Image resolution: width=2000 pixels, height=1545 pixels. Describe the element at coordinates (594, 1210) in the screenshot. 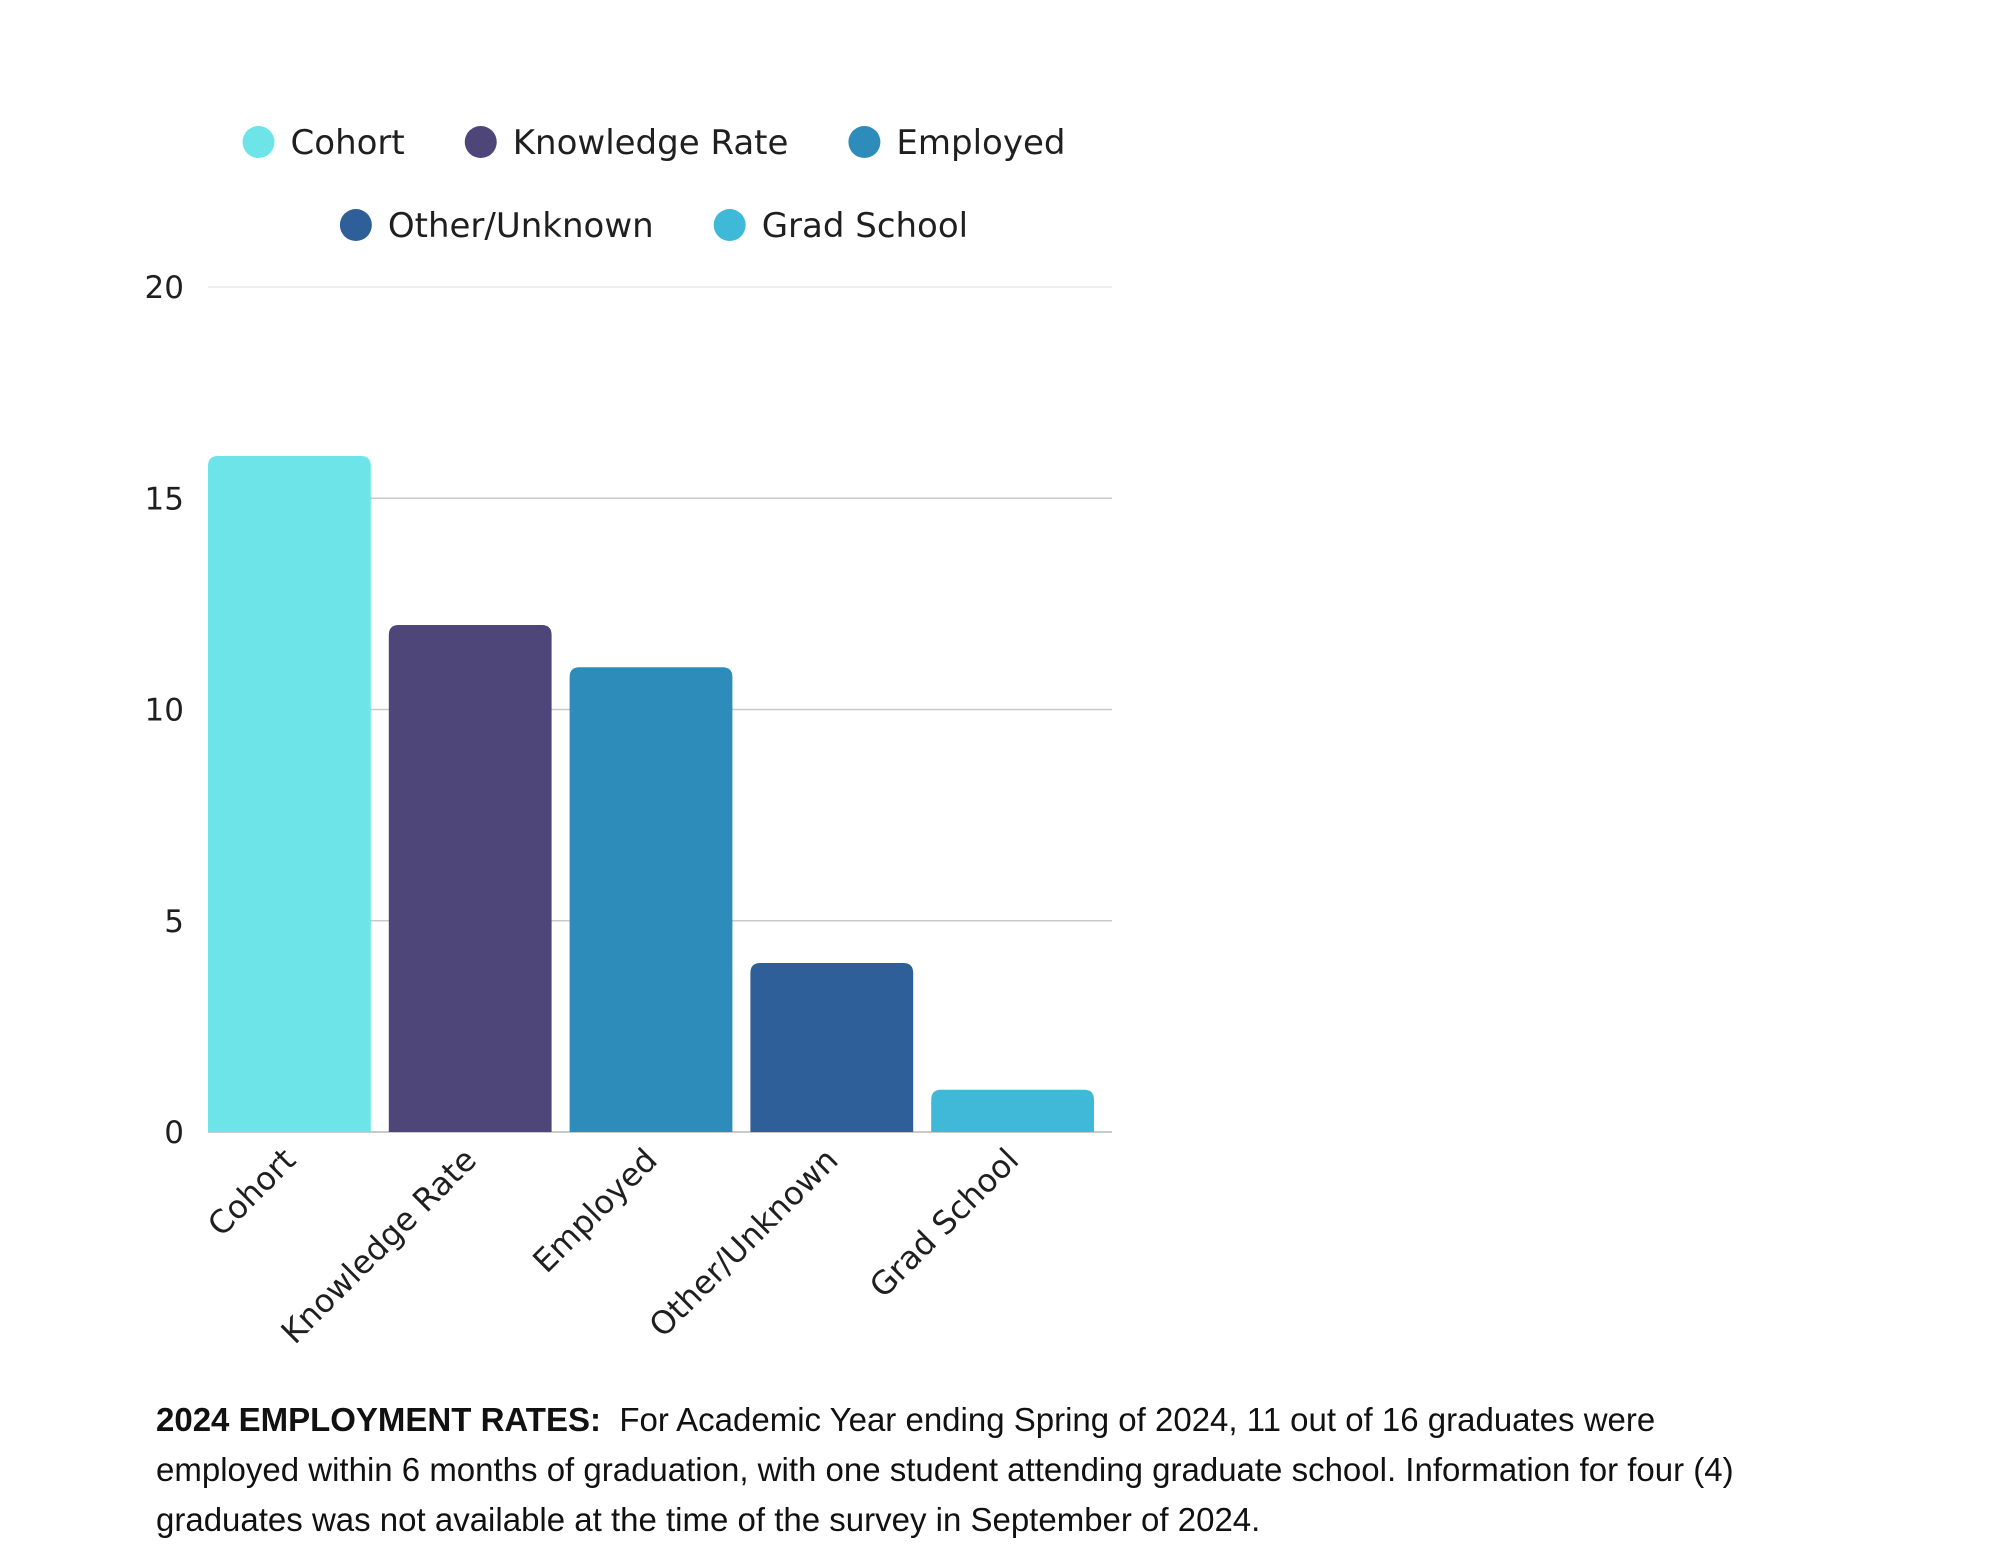

I see `x-tick-label-employed: Employed` at that location.